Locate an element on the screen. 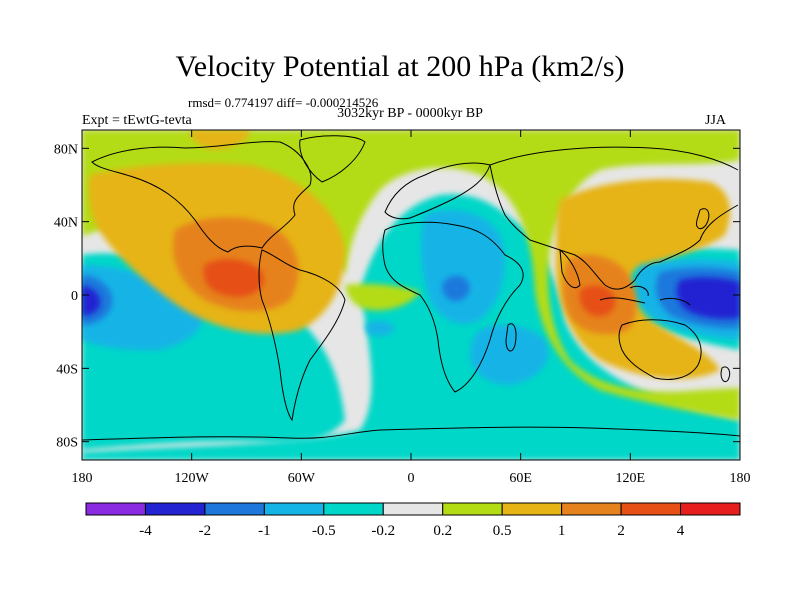  coastline-new-zealand is located at coordinates (725, 374).